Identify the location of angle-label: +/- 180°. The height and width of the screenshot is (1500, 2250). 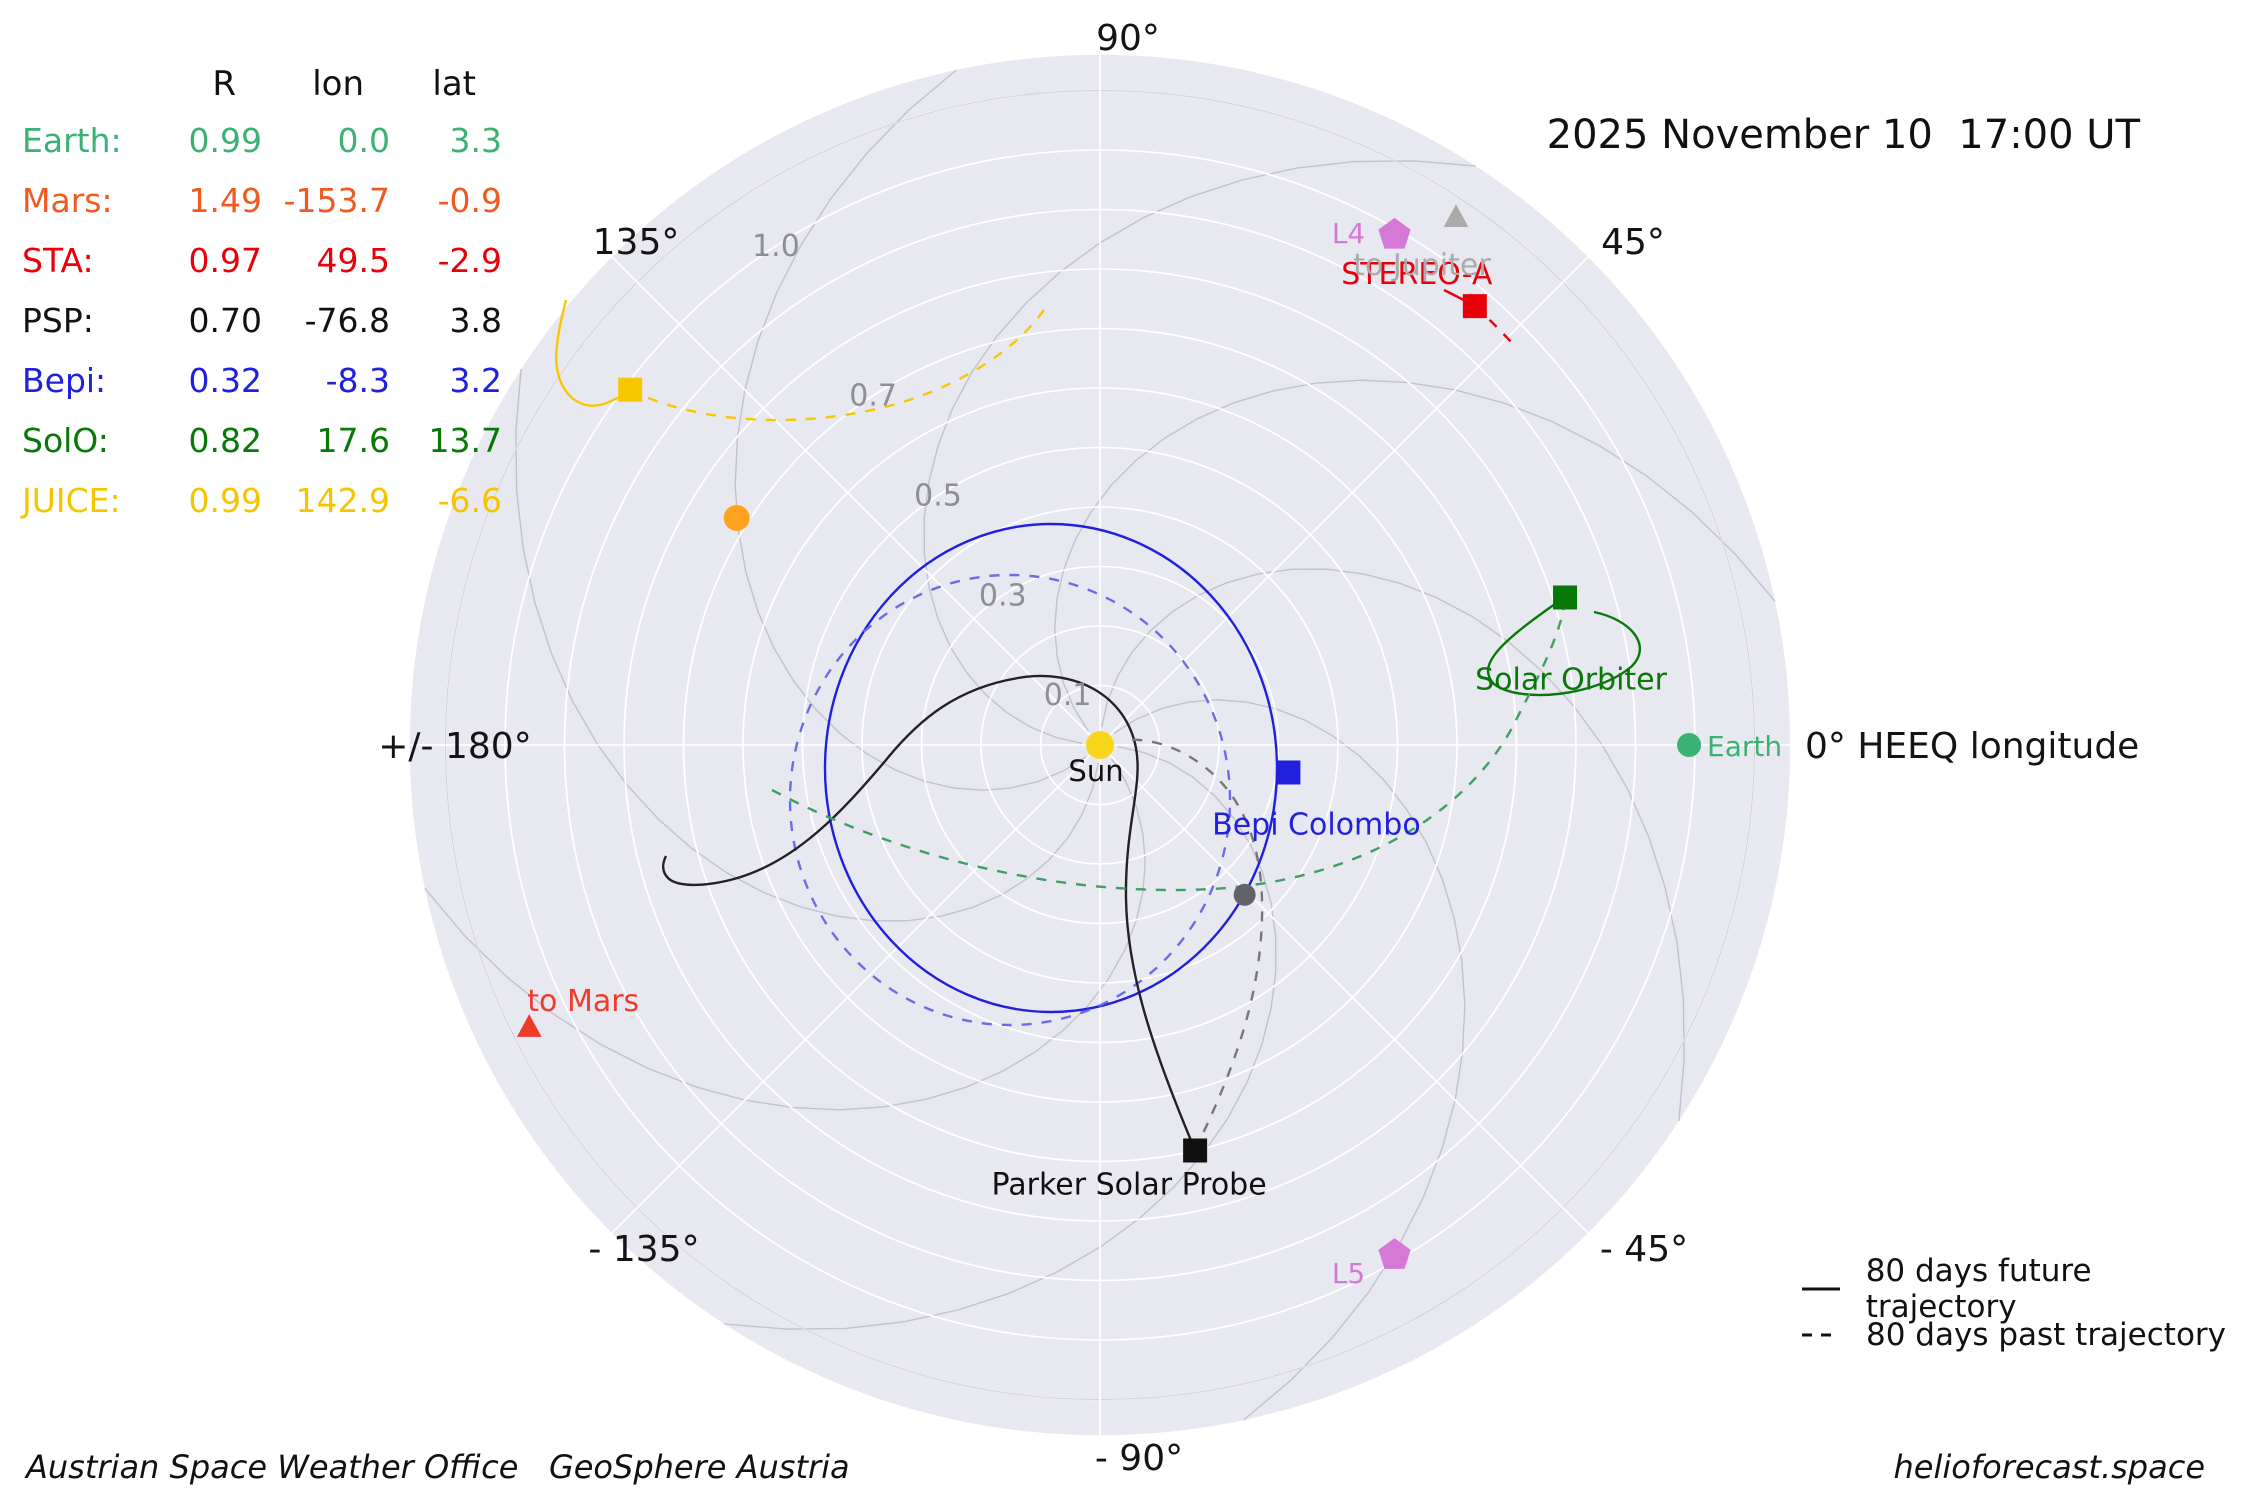
(454, 746).